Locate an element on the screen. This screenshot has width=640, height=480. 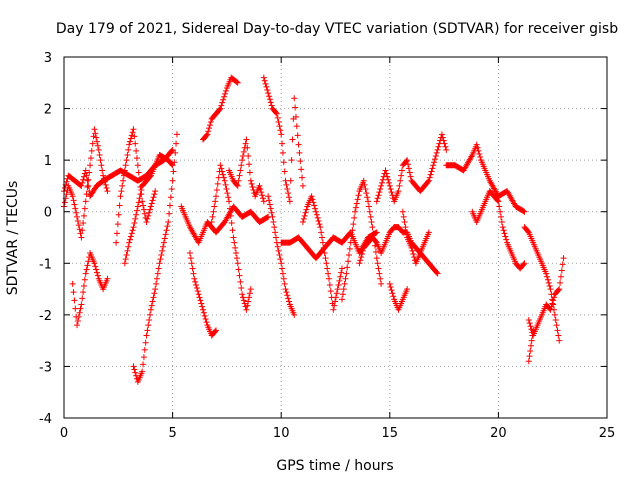
x-tick-label: 10 is located at coordinates (281, 433).